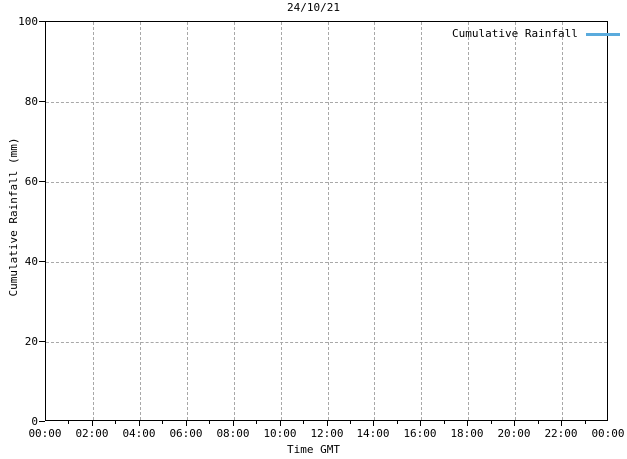 This screenshot has width=627, height=459. What do you see at coordinates (467, 433) in the screenshot?
I see `x-tick-label: 18:00` at bounding box center [467, 433].